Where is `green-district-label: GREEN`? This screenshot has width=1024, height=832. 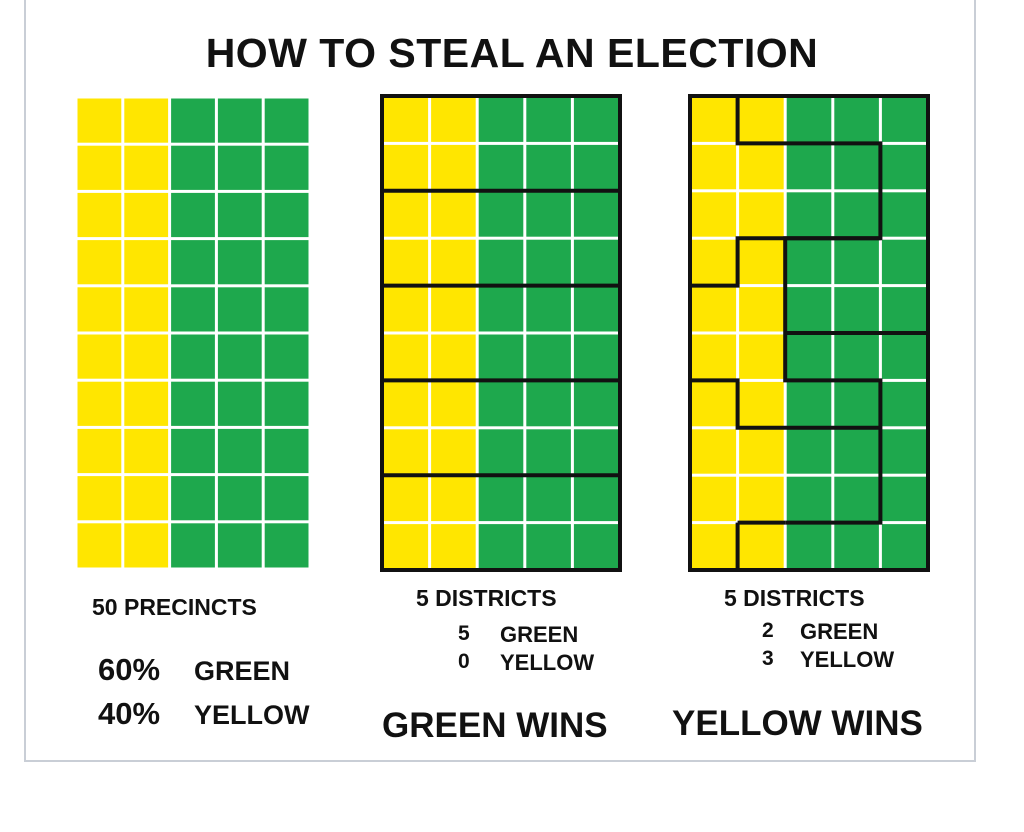
green-district-label: GREEN is located at coordinates (539, 634).